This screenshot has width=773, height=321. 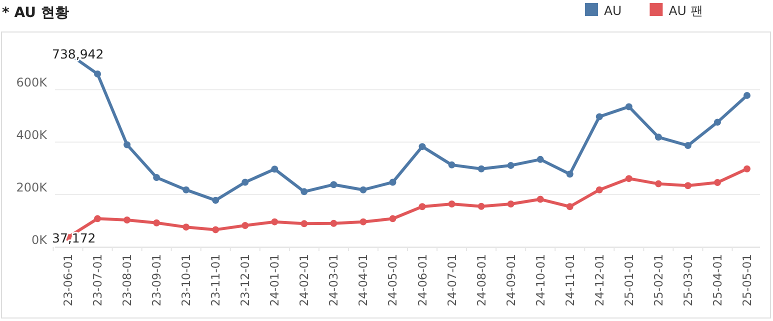 I want to click on legend-label: AU 팬, so click(x=686, y=10).